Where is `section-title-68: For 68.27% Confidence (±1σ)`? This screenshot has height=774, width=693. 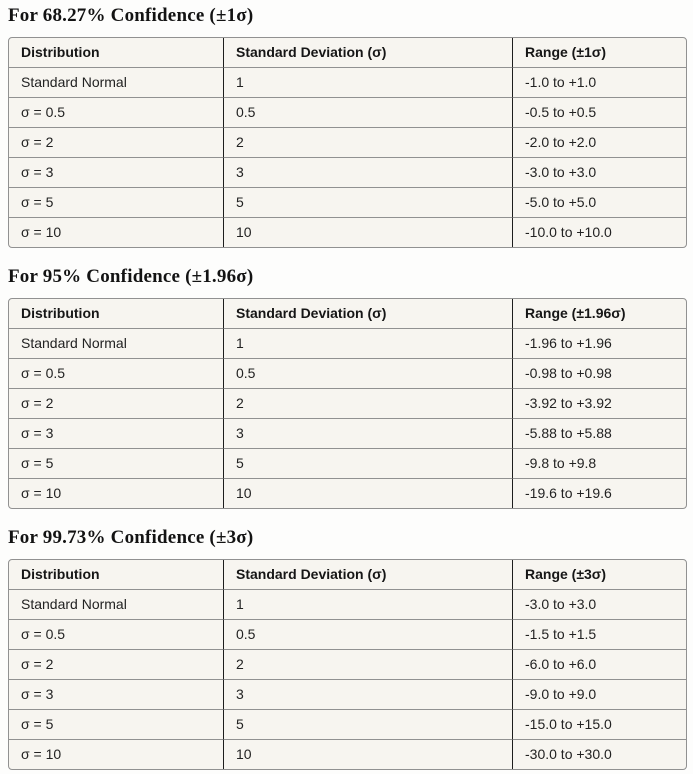
section-title-68: For 68.27% Confidence (±1σ) is located at coordinates (131, 15).